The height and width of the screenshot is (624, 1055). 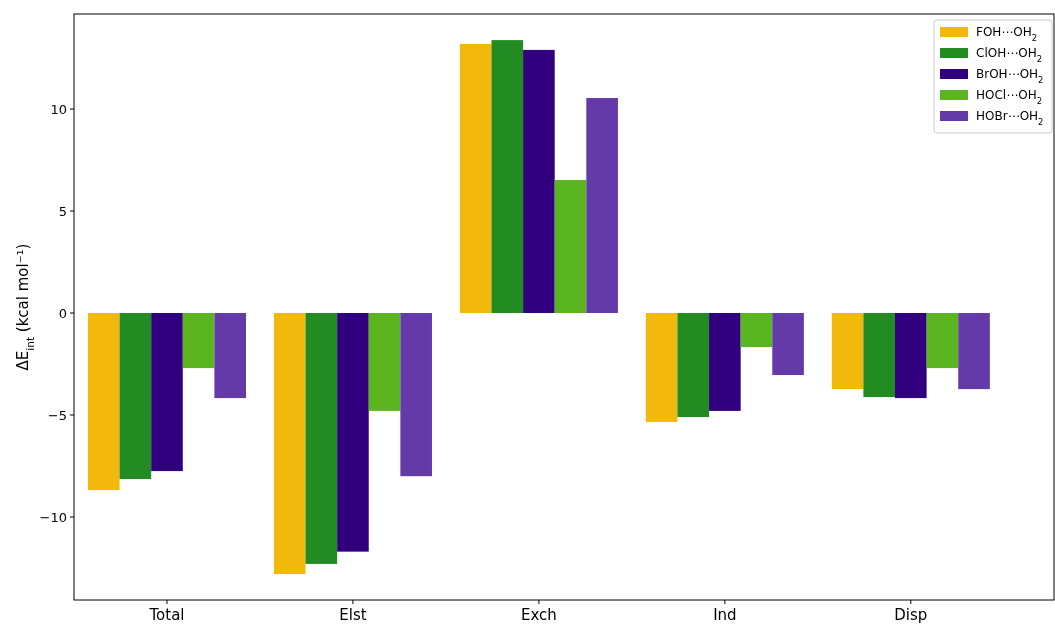 I want to click on x-tick-label: Ind, so click(x=725, y=615).